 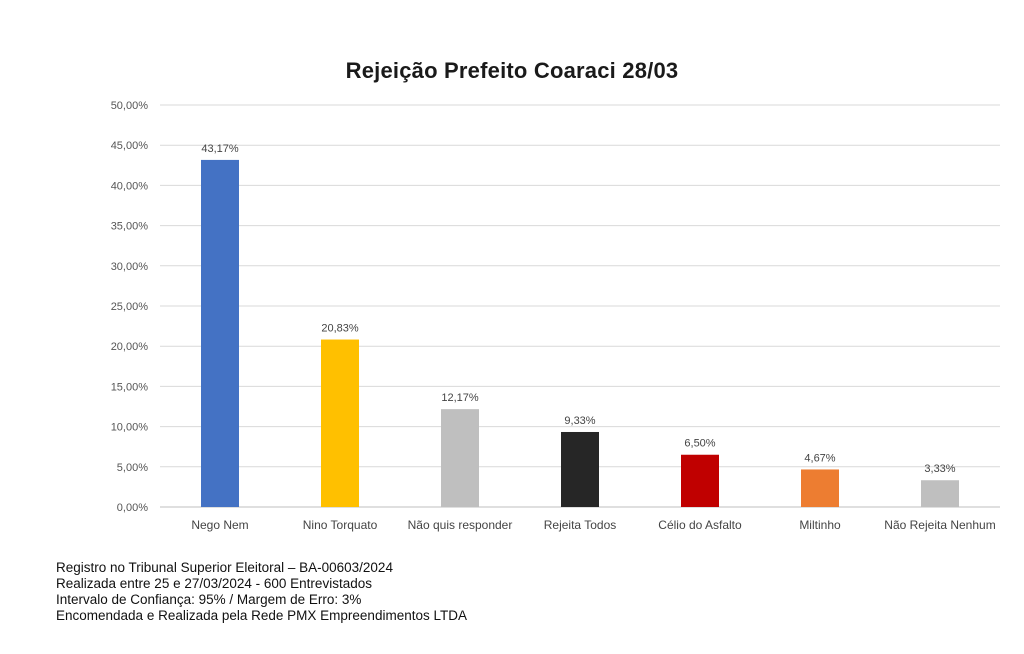 What do you see at coordinates (130, 146) in the screenshot?
I see `y-tick-label: 45,00%` at bounding box center [130, 146].